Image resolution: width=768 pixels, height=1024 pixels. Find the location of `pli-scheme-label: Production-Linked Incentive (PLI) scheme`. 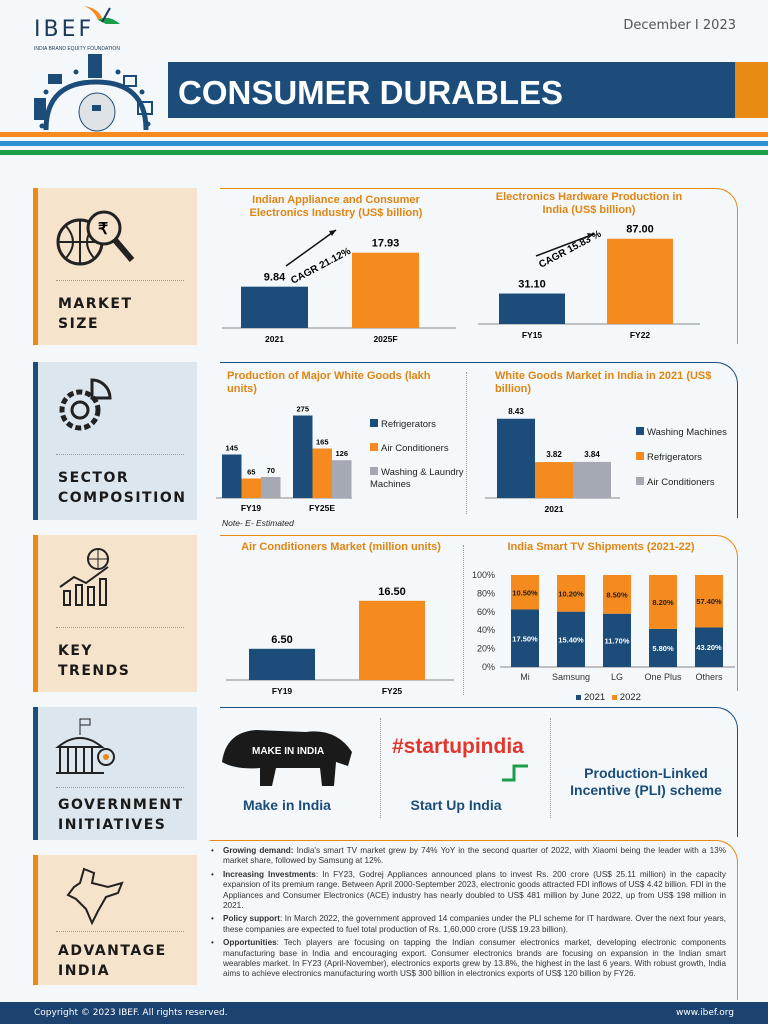

pli-scheme-label: Production-Linked Incentive (PLI) scheme is located at coordinates (646, 781).